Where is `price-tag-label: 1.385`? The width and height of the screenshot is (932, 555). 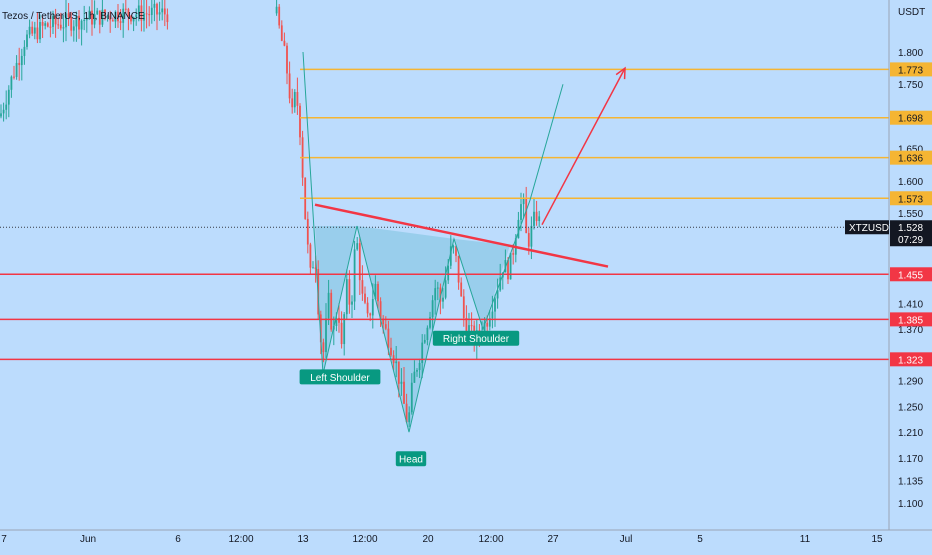
price-tag-label: 1.385 is located at coordinates (910, 320).